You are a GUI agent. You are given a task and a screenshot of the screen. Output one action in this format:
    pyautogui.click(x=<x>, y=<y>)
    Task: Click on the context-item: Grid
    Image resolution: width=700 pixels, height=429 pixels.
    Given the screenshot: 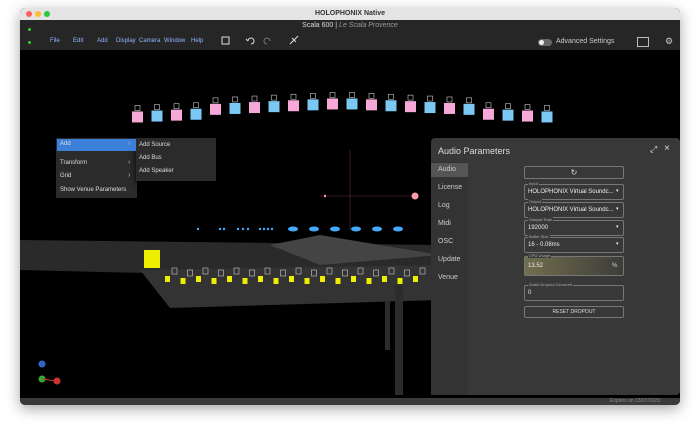 What is the action you would take?
    pyautogui.click(x=66, y=176)
    